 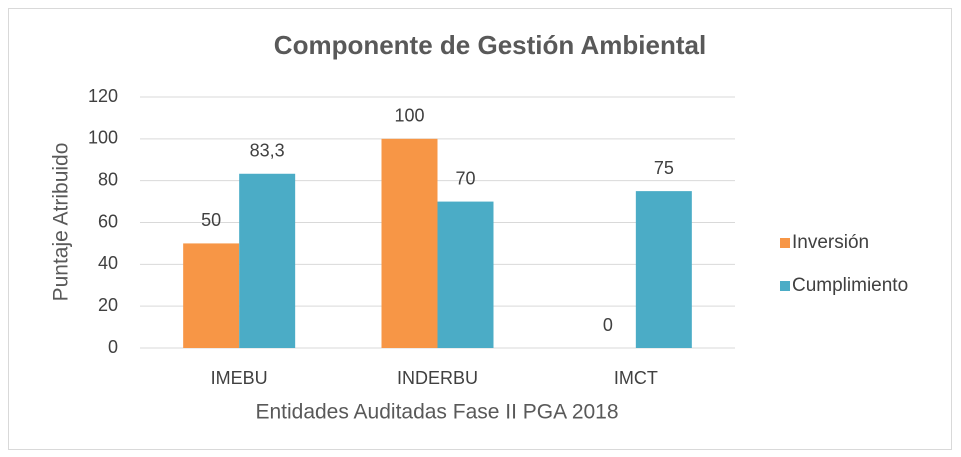 I want to click on y-tick-label: 20, so click(x=108, y=305).